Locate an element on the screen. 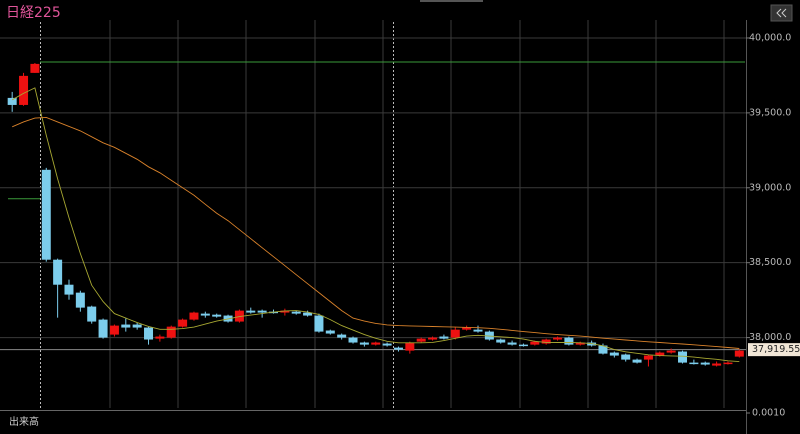  volume-label: 出来高 is located at coordinates (24, 421).